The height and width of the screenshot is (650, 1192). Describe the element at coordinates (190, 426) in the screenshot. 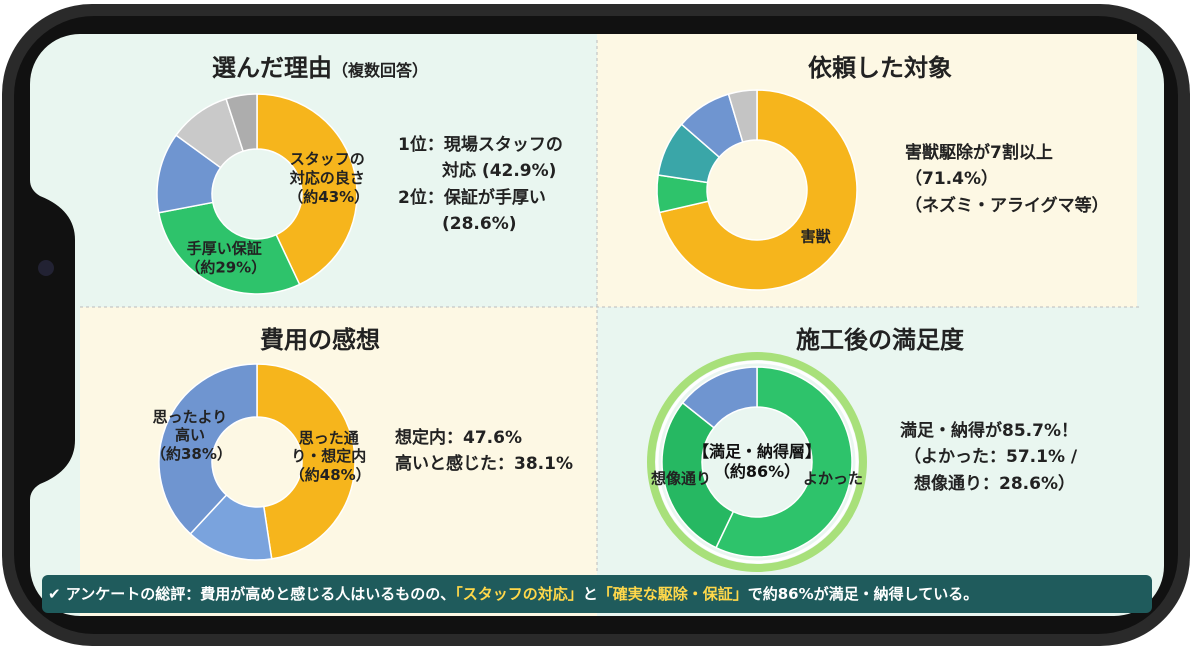

I see `category-label: 思ったより高い` at that location.